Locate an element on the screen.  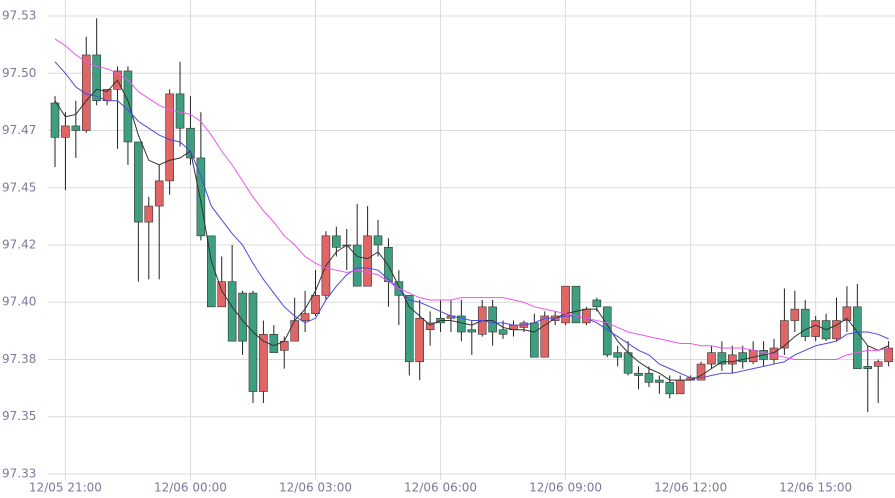
x-tick-label: 12/06 03:00 is located at coordinates (315, 488).